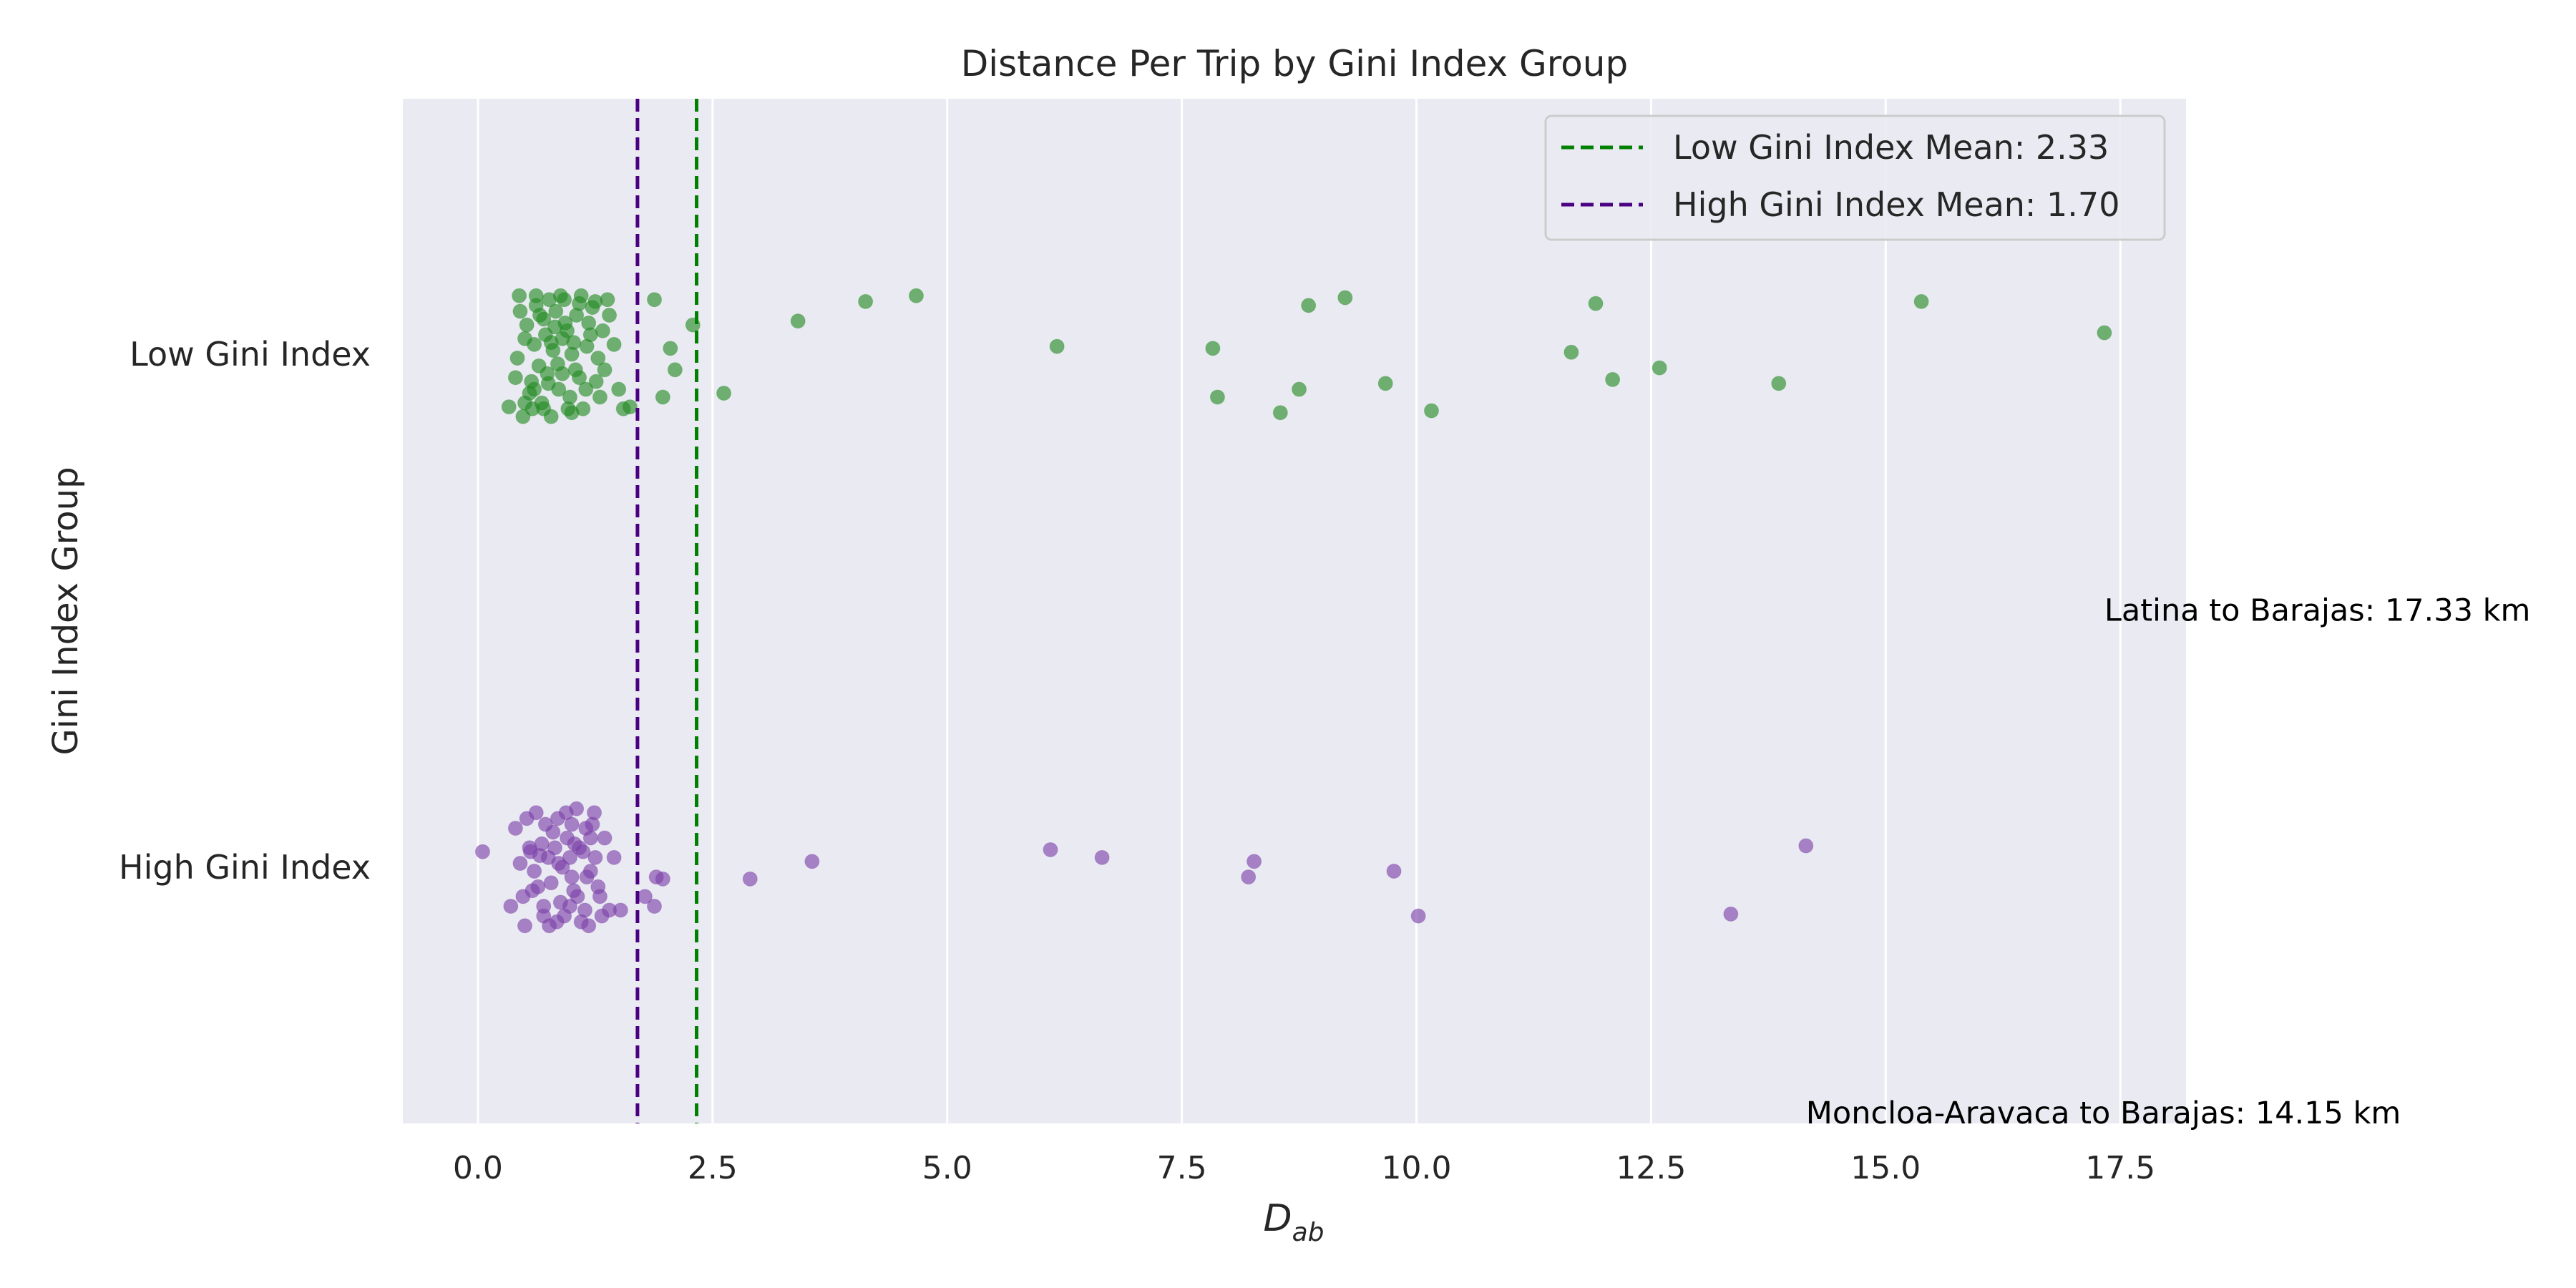  What do you see at coordinates (1896, 204) in the screenshot?
I see `legend-entry-high-mean: High Gini Index Mean: 1.70` at bounding box center [1896, 204].